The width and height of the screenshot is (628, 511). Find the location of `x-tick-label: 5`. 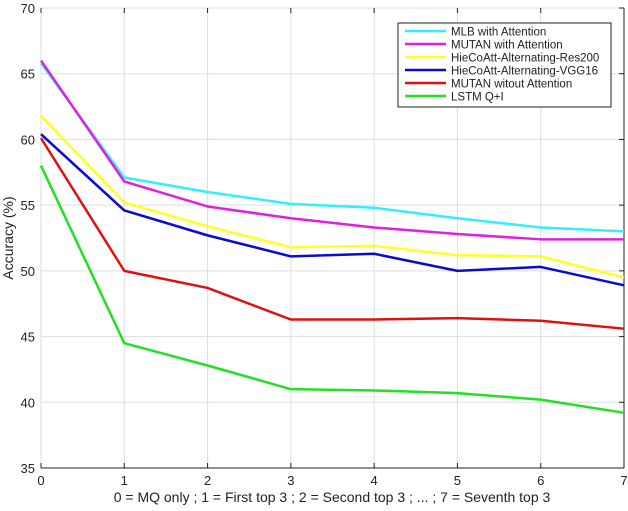

x-tick-label: 5 is located at coordinates (457, 480).